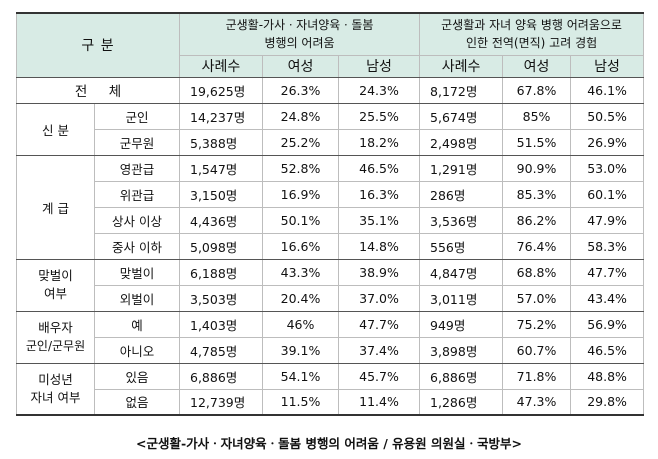 This screenshot has height=459, width=658. Describe the element at coordinates (221, 116) in the screenshot. I see `table-cell: 14,237명` at that location.